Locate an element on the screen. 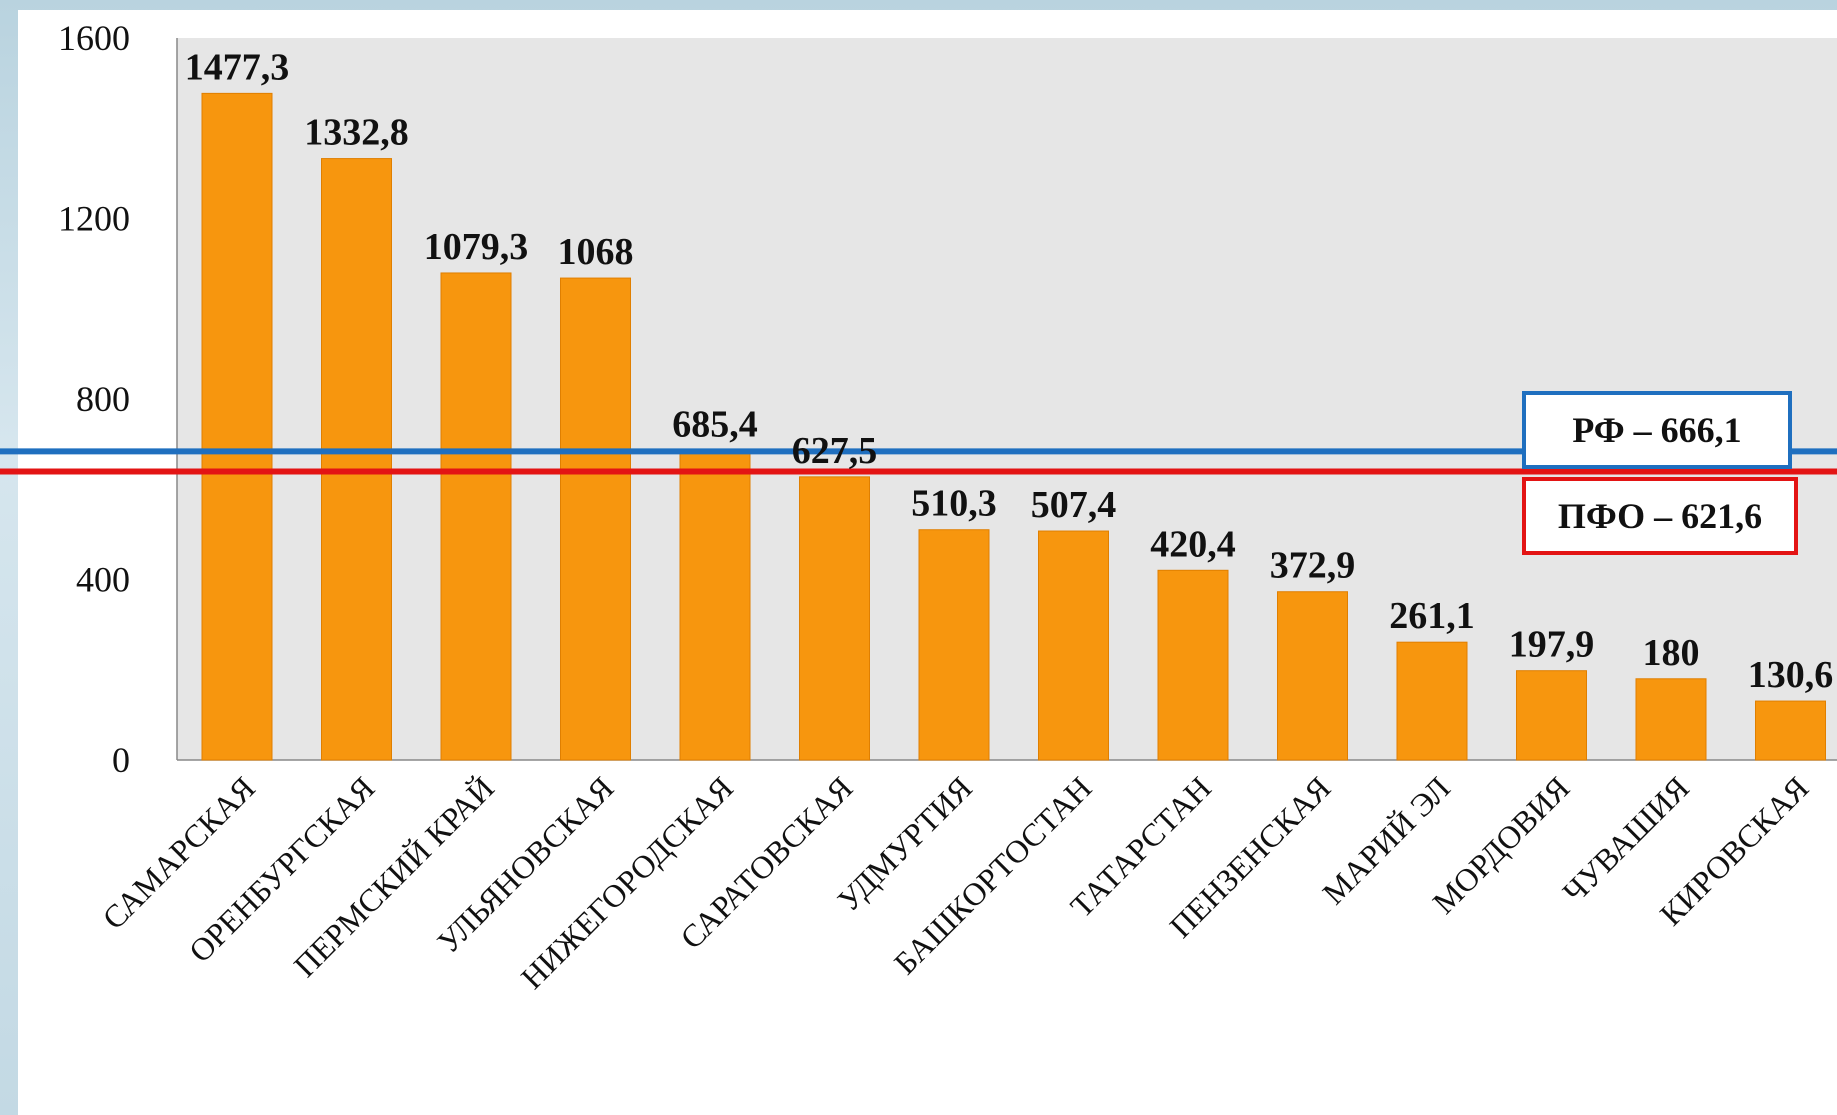 This screenshot has height=1115, width=1837. data-label: 180 is located at coordinates (1671, 653).